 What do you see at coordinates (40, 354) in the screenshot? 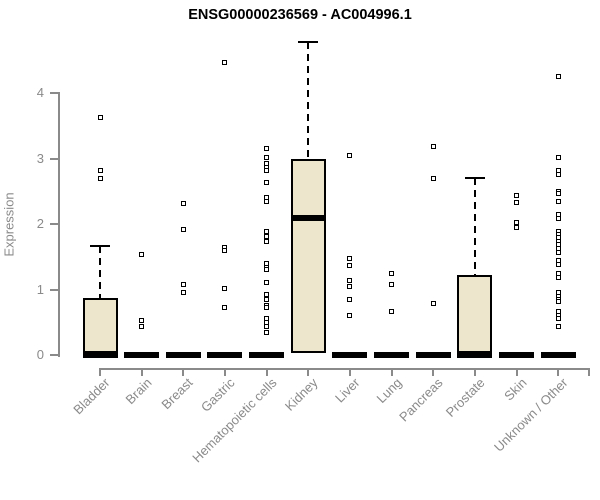
I see `y-tick-label: 0` at bounding box center [40, 354].